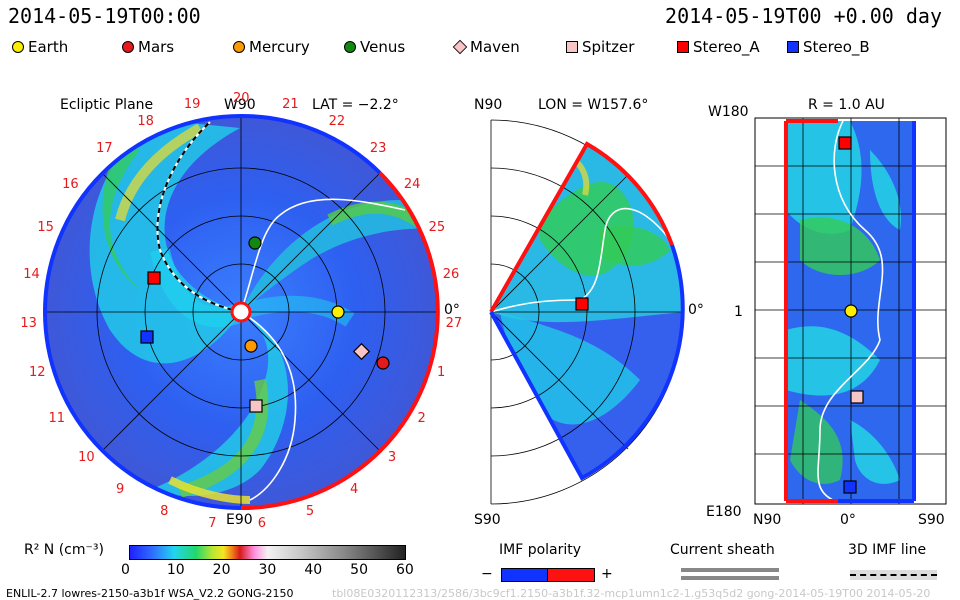  Describe the element at coordinates (441, 373) in the screenshot. I see `carrington-label: 1` at that location.